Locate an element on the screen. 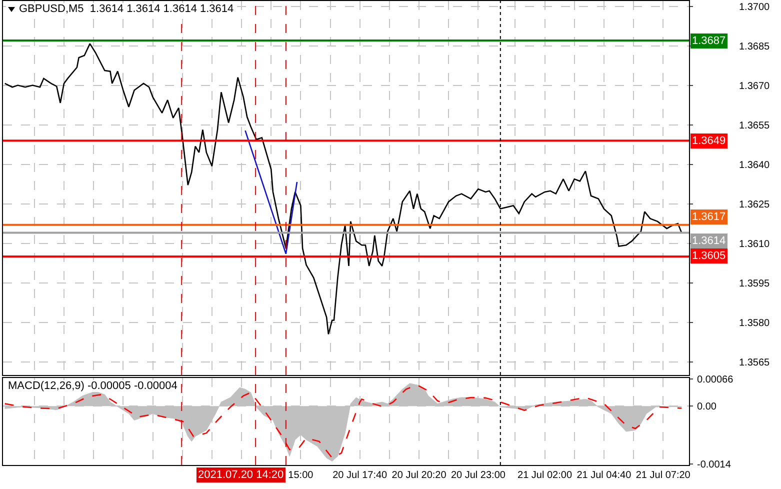  y-tick-label: 1.3655 is located at coordinates (754, 126).